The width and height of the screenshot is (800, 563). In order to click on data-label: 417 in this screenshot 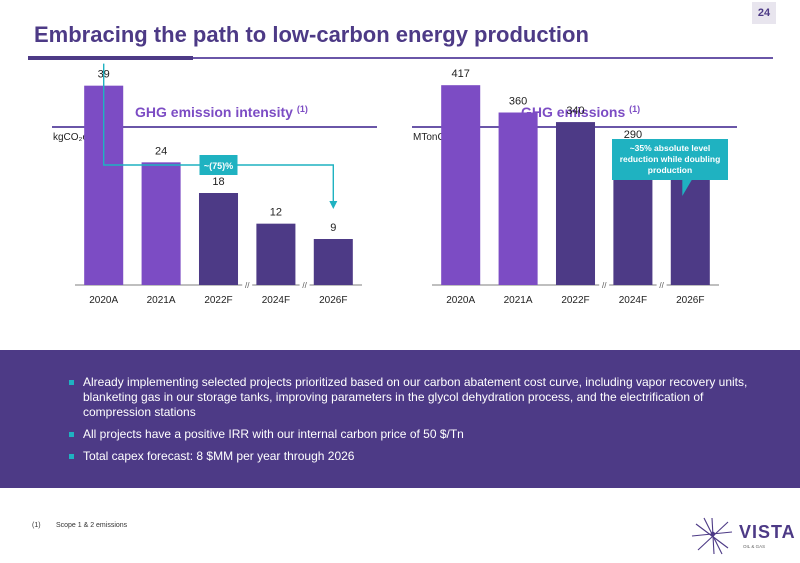, I will do `click(461, 74)`.